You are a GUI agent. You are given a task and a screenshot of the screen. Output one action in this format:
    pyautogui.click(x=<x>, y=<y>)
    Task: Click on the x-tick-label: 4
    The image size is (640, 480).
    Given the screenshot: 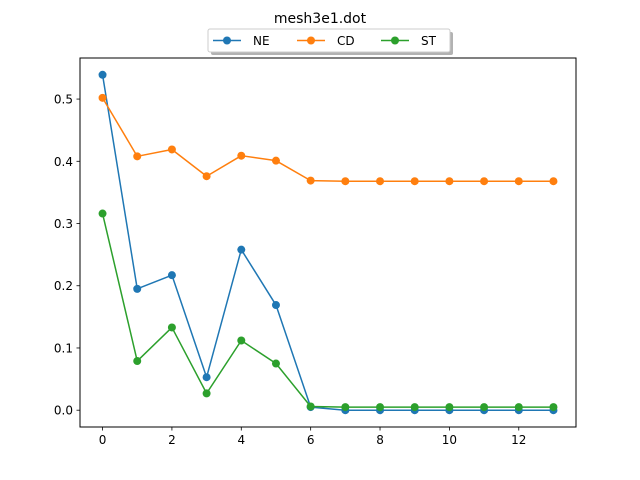 What is the action you would take?
    pyautogui.click(x=241, y=440)
    